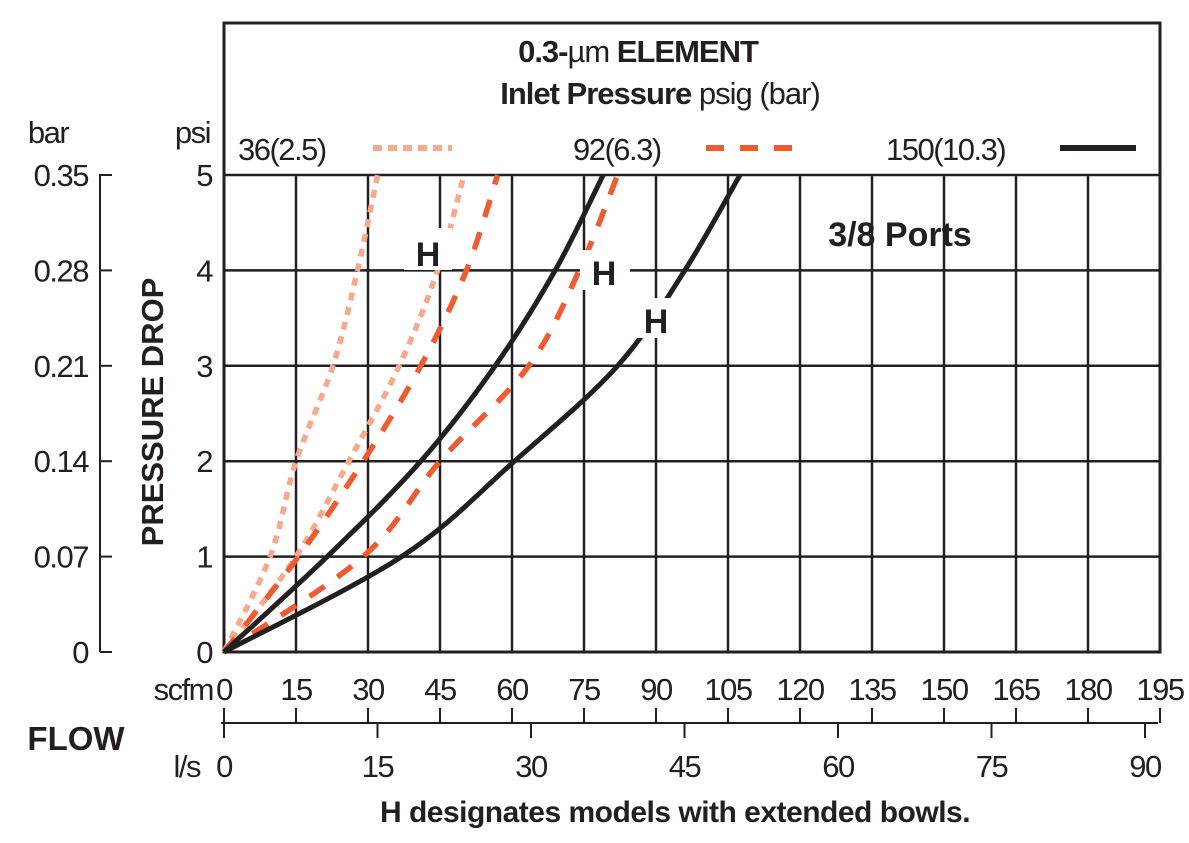  Describe the element at coordinates (48, 132) in the screenshot. I see `y-unit-bar: bar` at that location.